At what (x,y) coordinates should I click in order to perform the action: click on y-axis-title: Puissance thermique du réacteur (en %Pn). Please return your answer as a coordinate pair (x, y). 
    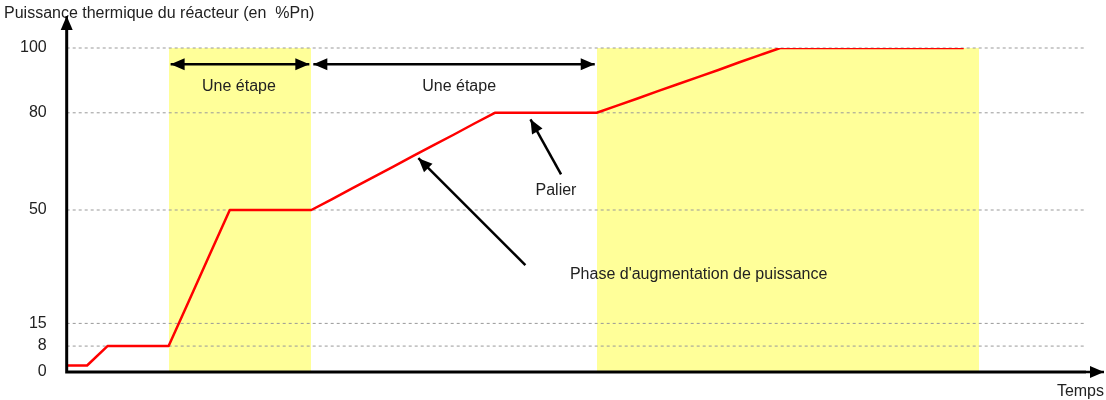
    Looking at the image, I should click on (159, 13).